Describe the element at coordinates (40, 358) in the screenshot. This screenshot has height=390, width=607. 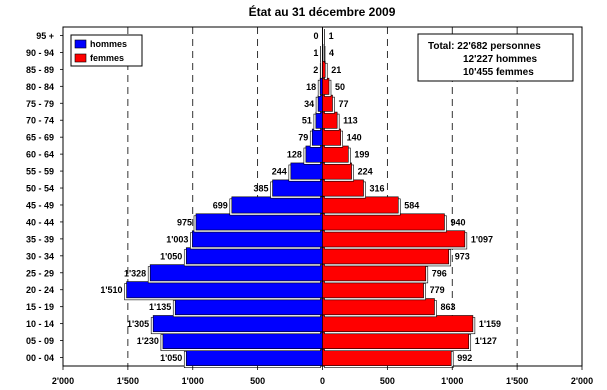
I see `category-label: 00 - 04` at that location.